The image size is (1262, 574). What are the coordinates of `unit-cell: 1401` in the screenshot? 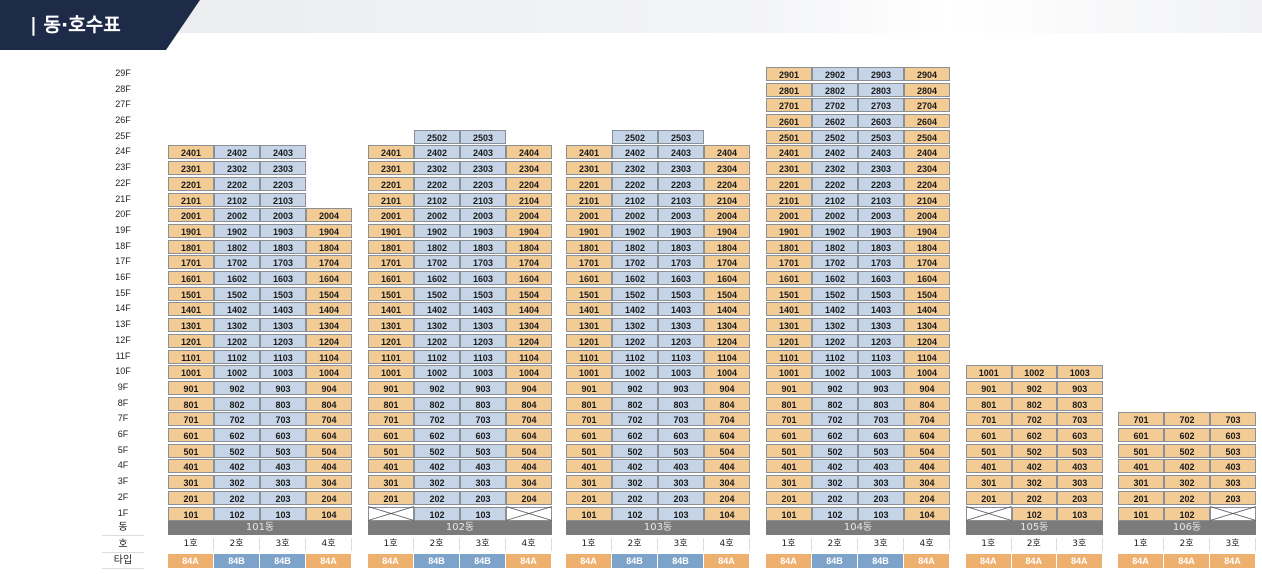 It's located at (589, 309).